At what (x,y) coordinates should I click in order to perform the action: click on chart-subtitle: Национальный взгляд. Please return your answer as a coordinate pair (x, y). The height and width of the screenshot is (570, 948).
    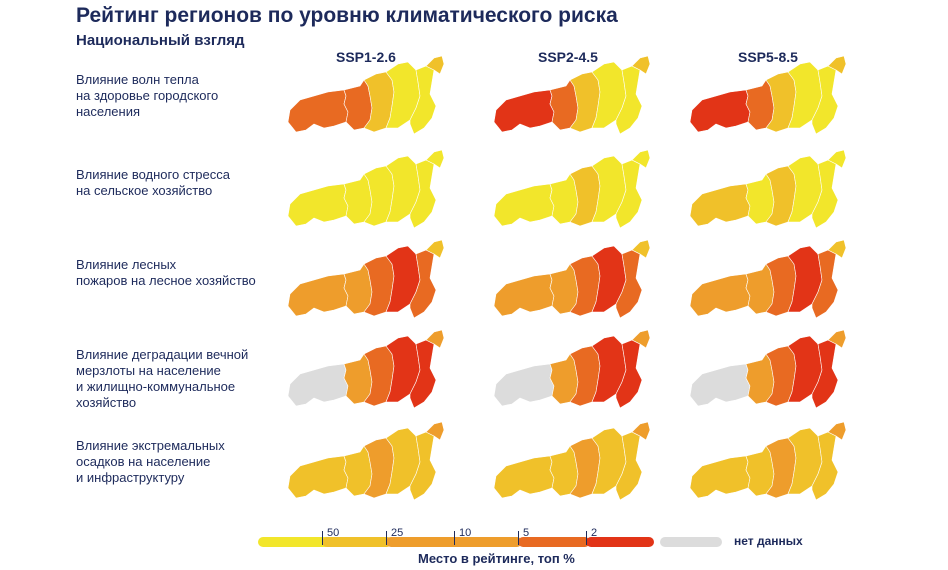
    Looking at the image, I should click on (160, 40).